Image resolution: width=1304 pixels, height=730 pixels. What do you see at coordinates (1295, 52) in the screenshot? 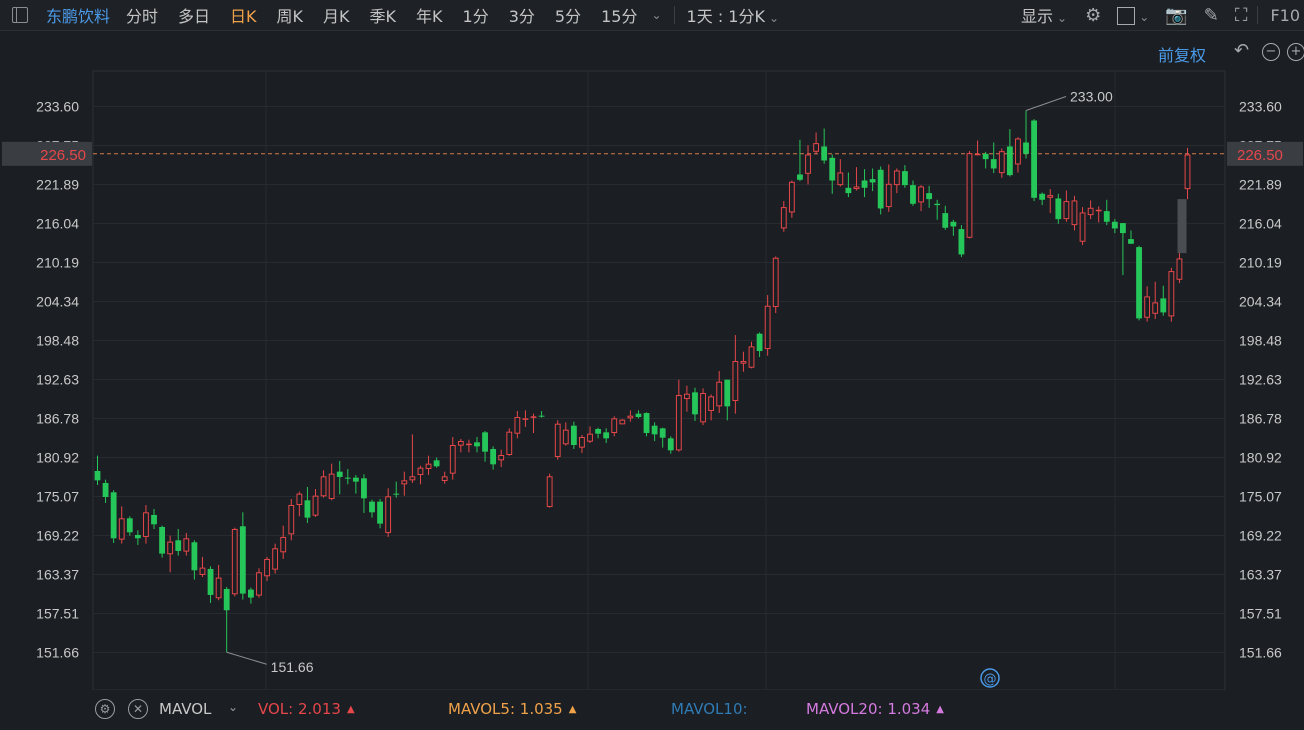
I see `zoom-in-icon: +` at bounding box center [1295, 52].